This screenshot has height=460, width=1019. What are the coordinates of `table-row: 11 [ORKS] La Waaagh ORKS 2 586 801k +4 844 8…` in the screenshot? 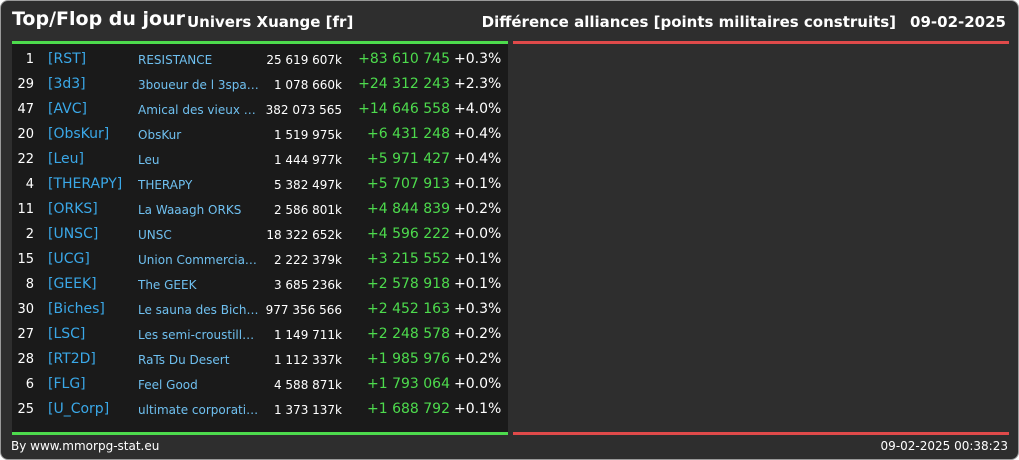 It's located at (260, 210).